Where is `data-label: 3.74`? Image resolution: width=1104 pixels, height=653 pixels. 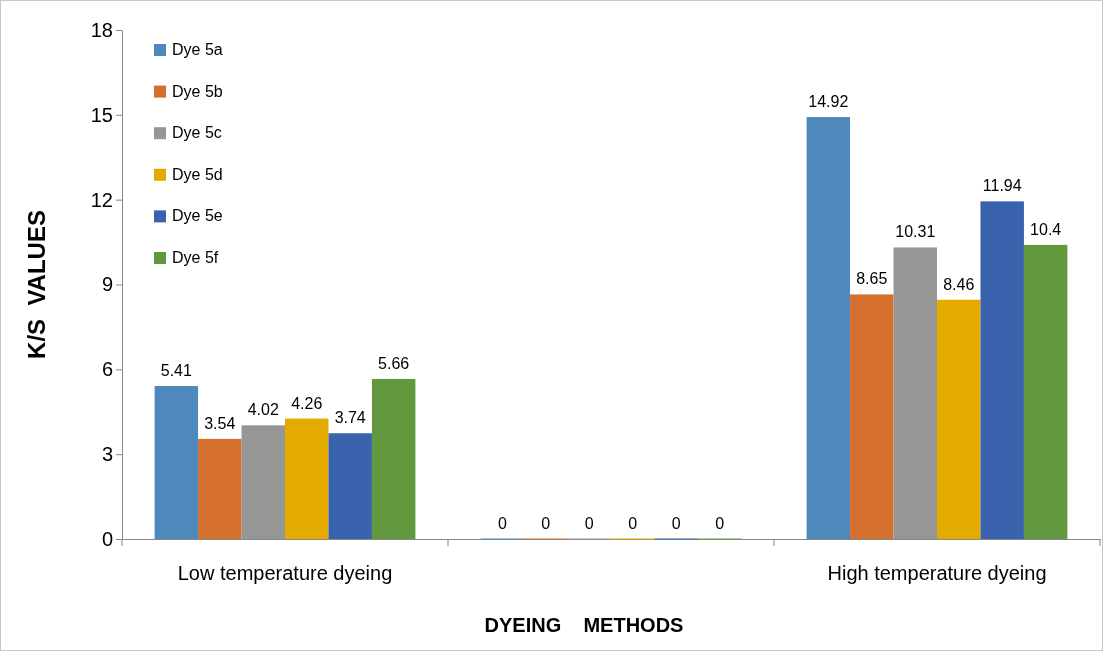
data-label: 3.74 is located at coordinates (350, 418).